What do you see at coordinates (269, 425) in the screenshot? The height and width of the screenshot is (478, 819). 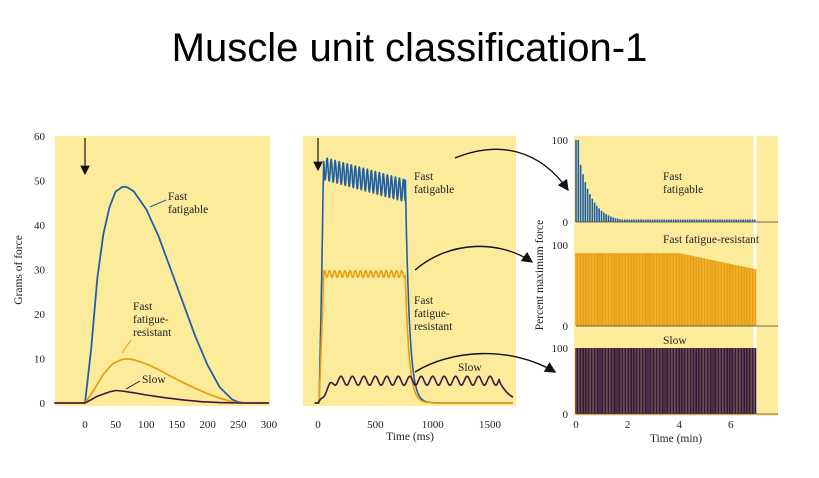 I see `x-tick-label: 300` at bounding box center [269, 425].